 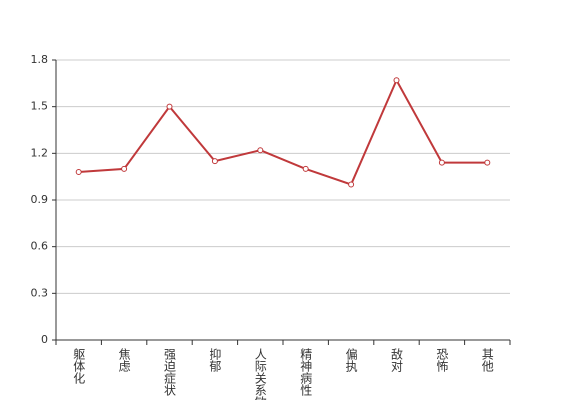 What do you see at coordinates (397, 359) in the screenshot?
I see `x-tick-label: 敌对` at bounding box center [397, 359].